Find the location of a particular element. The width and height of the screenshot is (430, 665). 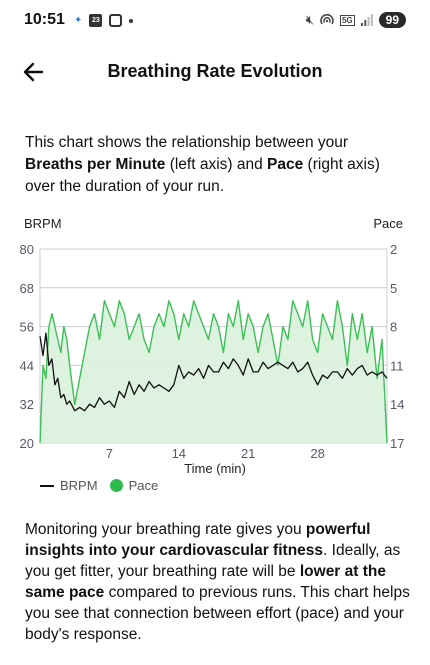

brpm-legend-swatch is located at coordinates (47, 485).